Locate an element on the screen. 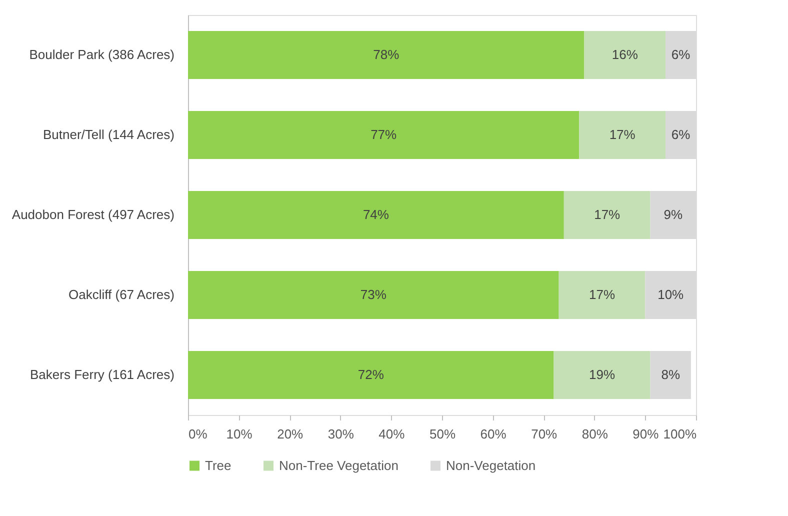 This screenshot has width=788, height=516. x-tick-label: 70% is located at coordinates (544, 434).